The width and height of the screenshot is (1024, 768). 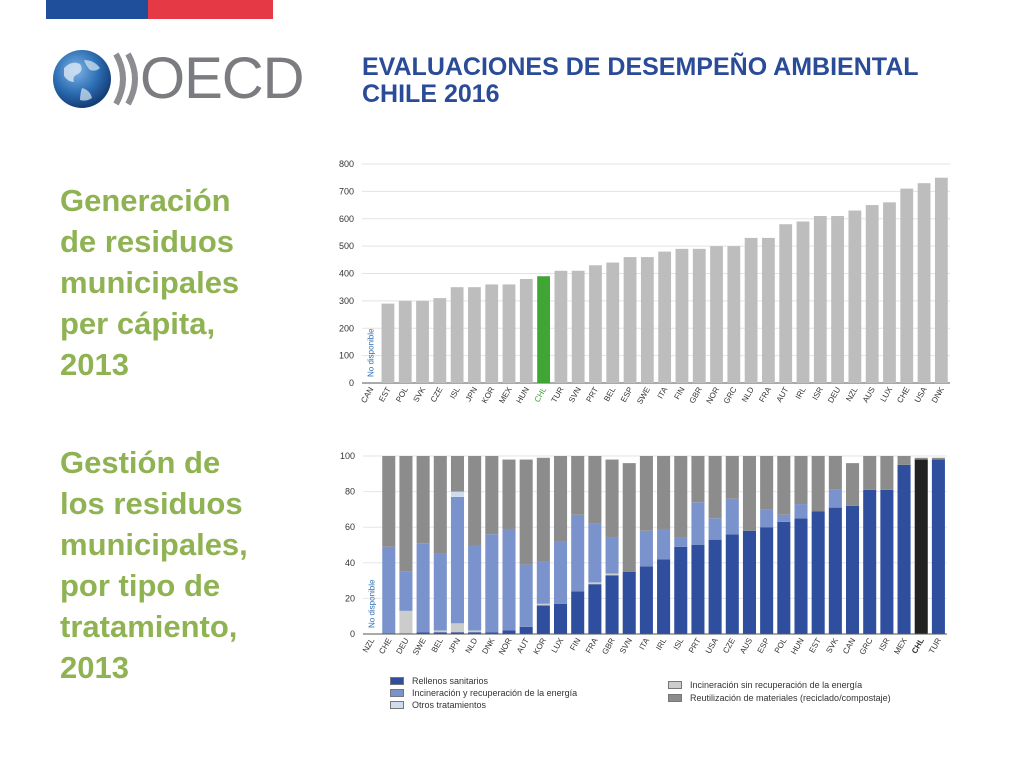 I want to click on x-tick-label-usa: USA, so click(x=921, y=394).